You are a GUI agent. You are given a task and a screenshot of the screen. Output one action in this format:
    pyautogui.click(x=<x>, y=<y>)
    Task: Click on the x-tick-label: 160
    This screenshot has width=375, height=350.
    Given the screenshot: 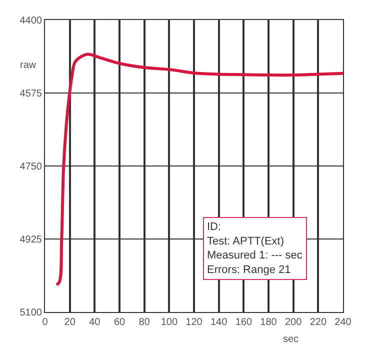 What is the action you would take?
    pyautogui.click(x=243, y=322)
    